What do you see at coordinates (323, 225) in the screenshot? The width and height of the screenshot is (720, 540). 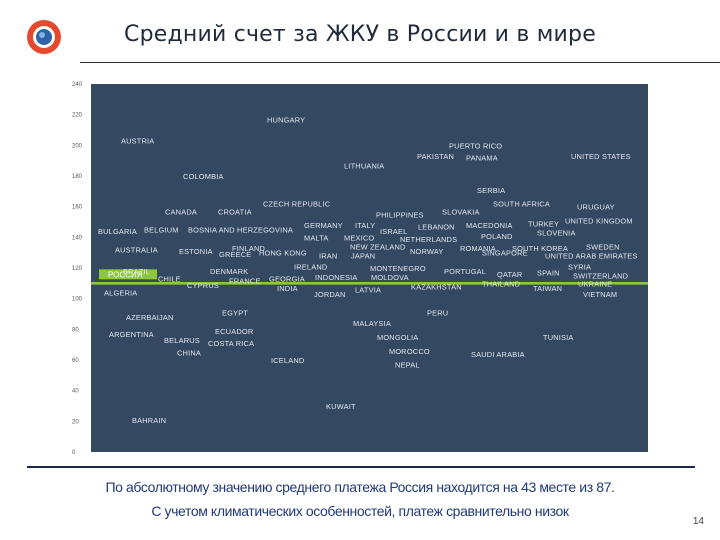 I see `country-label: GERMANY` at bounding box center [323, 225].